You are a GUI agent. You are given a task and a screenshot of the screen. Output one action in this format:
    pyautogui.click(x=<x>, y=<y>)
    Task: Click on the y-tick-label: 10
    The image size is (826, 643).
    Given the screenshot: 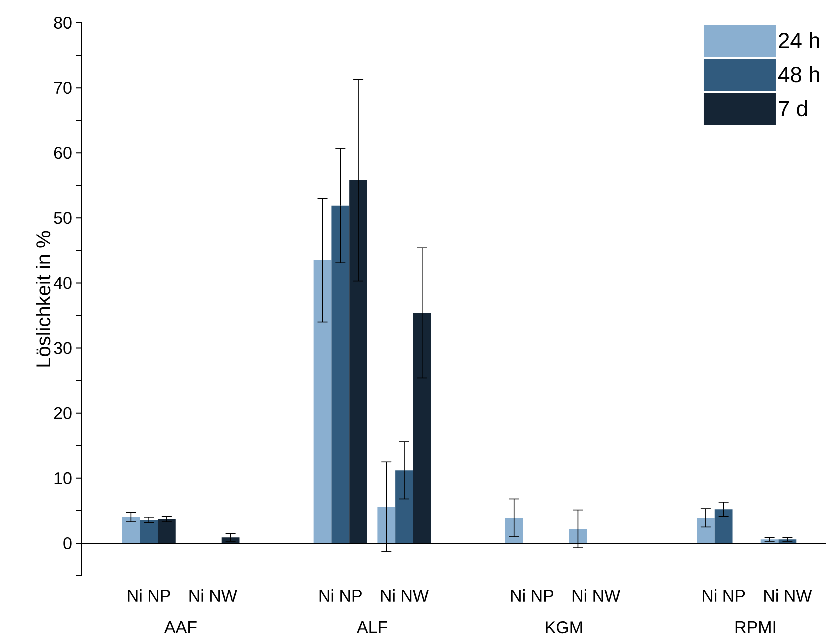 What is the action you would take?
    pyautogui.click(x=63, y=478)
    